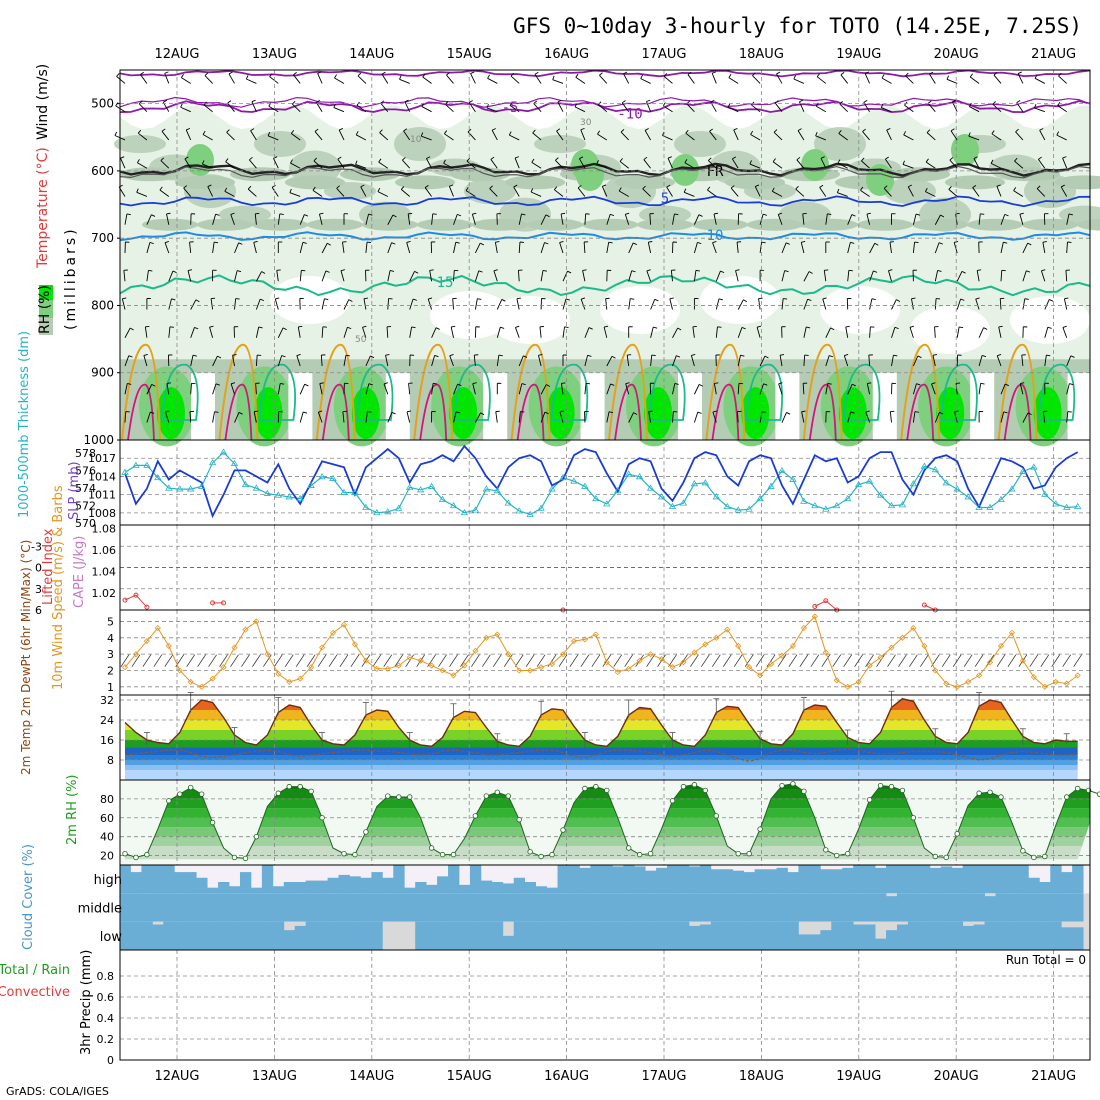 The width and height of the screenshot is (1100, 1100). Describe the element at coordinates (605, 102) in the screenshot. I see `isotherm-minus10` at that location.